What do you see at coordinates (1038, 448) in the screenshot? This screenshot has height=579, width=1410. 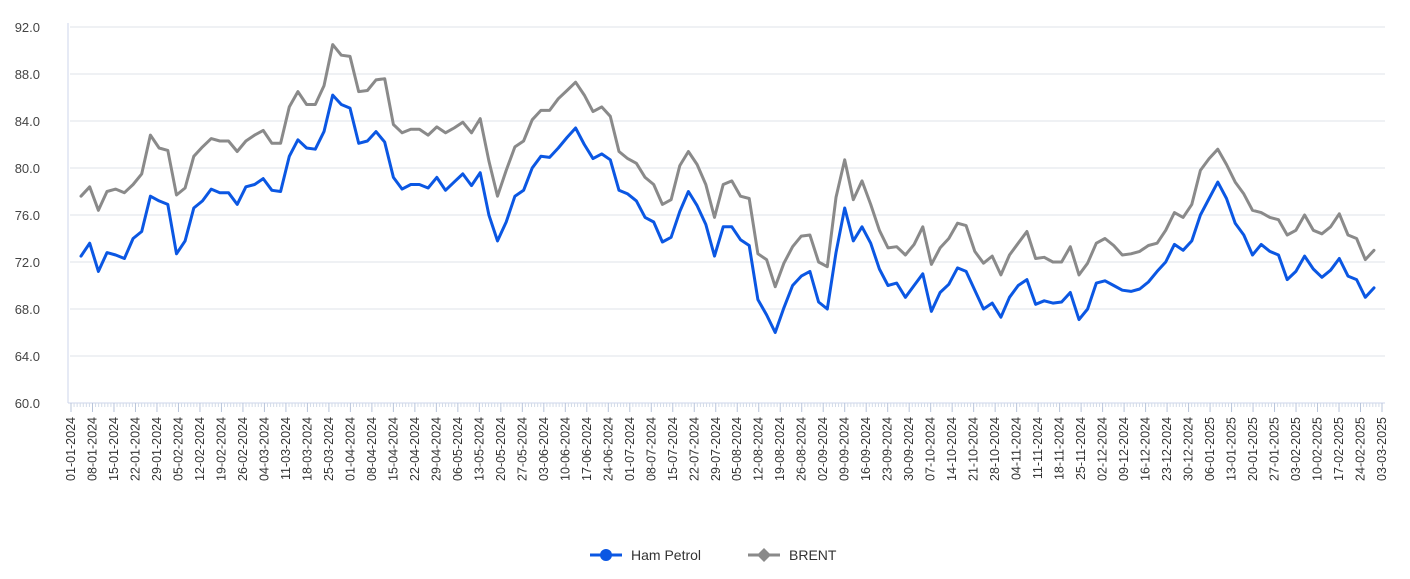 I see `x-tick-label: 11-11-2024` at bounding box center [1038, 448].